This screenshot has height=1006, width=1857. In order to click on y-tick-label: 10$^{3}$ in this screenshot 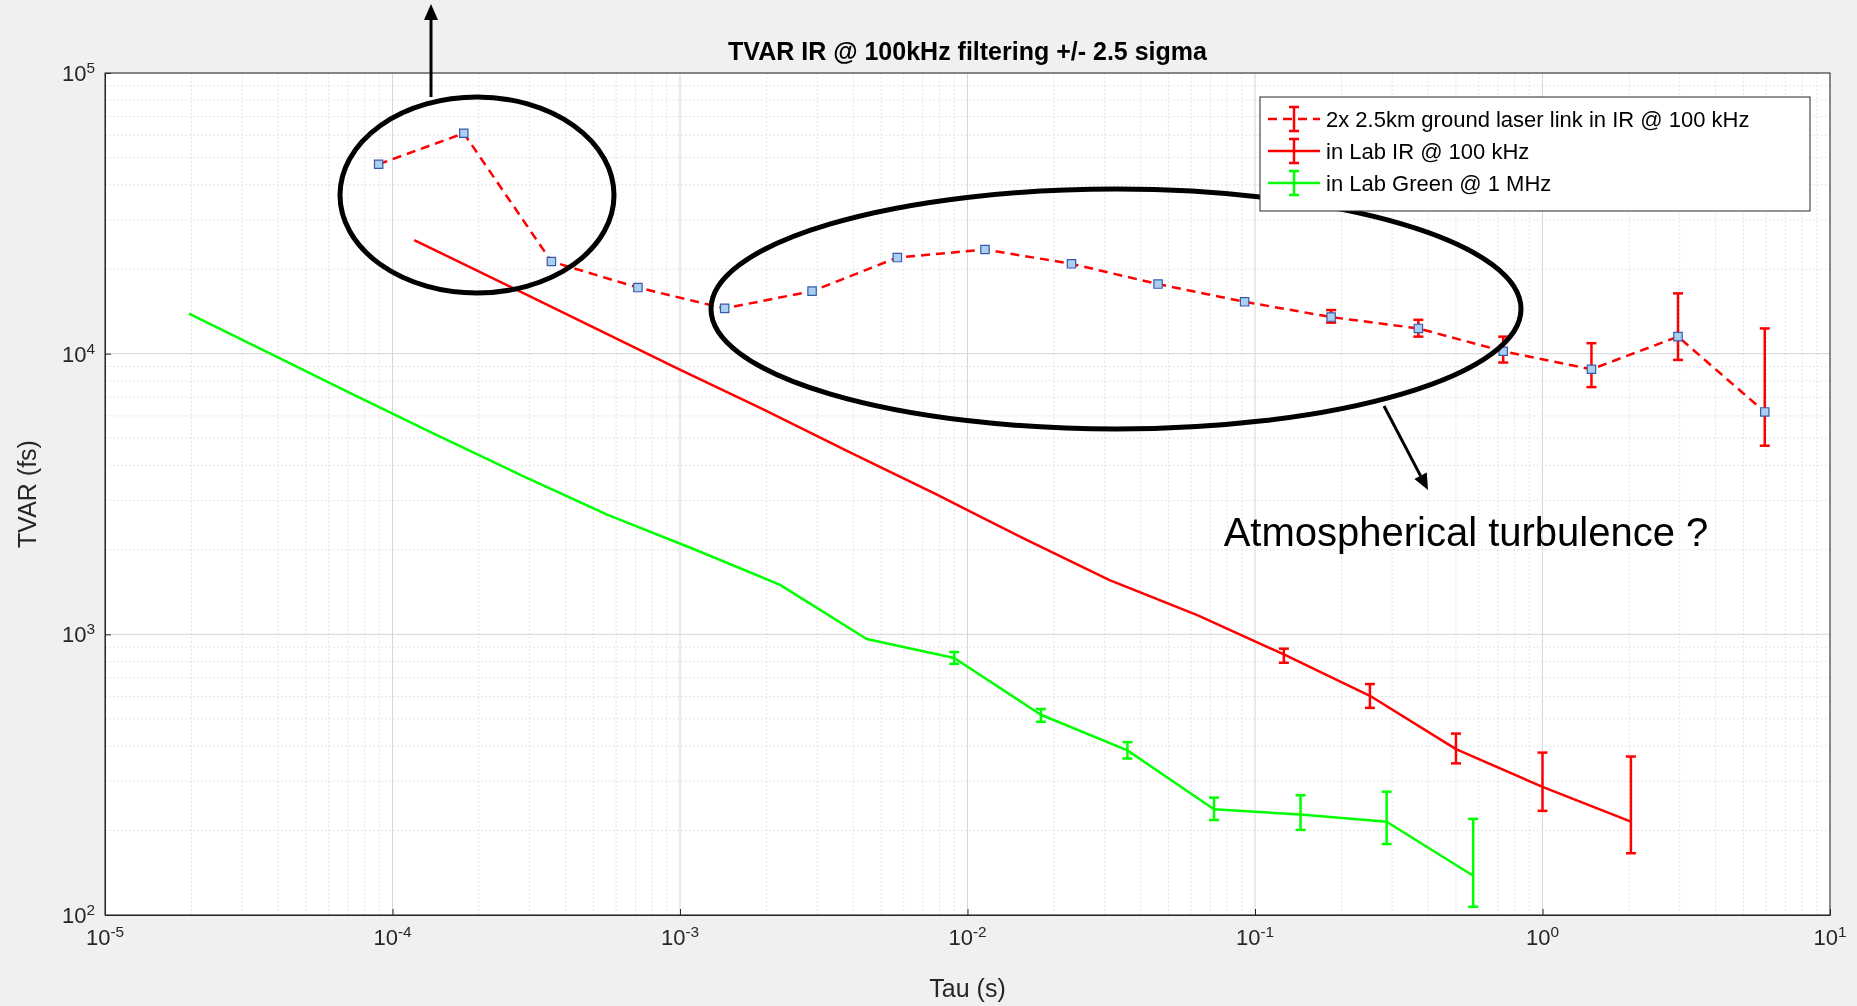, I will do `click(78, 633)`.